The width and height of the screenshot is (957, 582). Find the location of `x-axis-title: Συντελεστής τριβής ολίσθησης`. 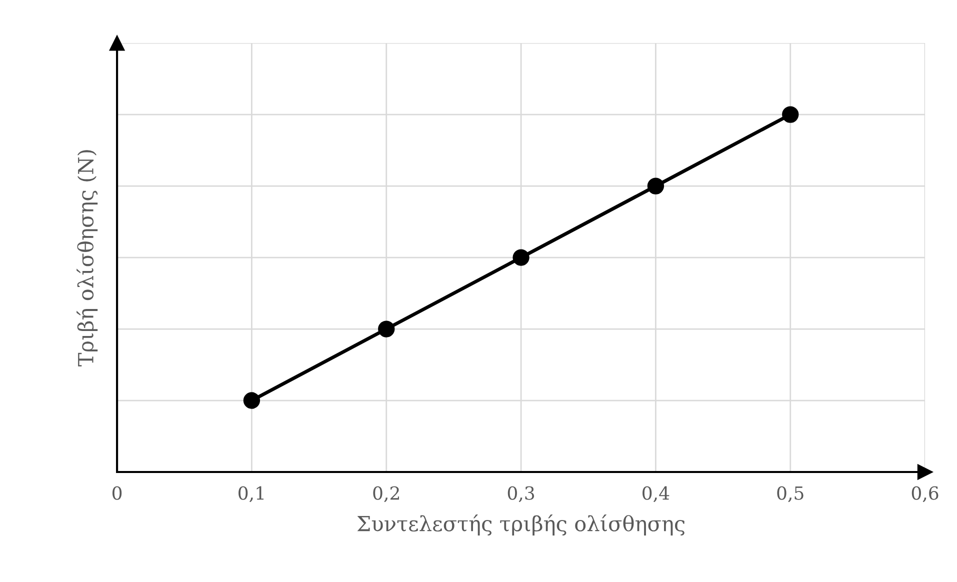

x-axis-title: Συντελεστής τριβής ολίσθησης is located at coordinates (520, 525).